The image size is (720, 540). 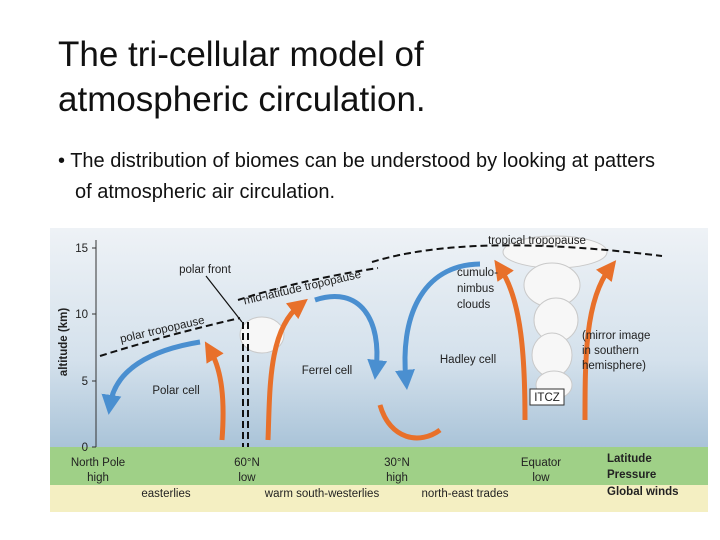 I want to click on label: tropical tropopause, so click(x=537, y=241).